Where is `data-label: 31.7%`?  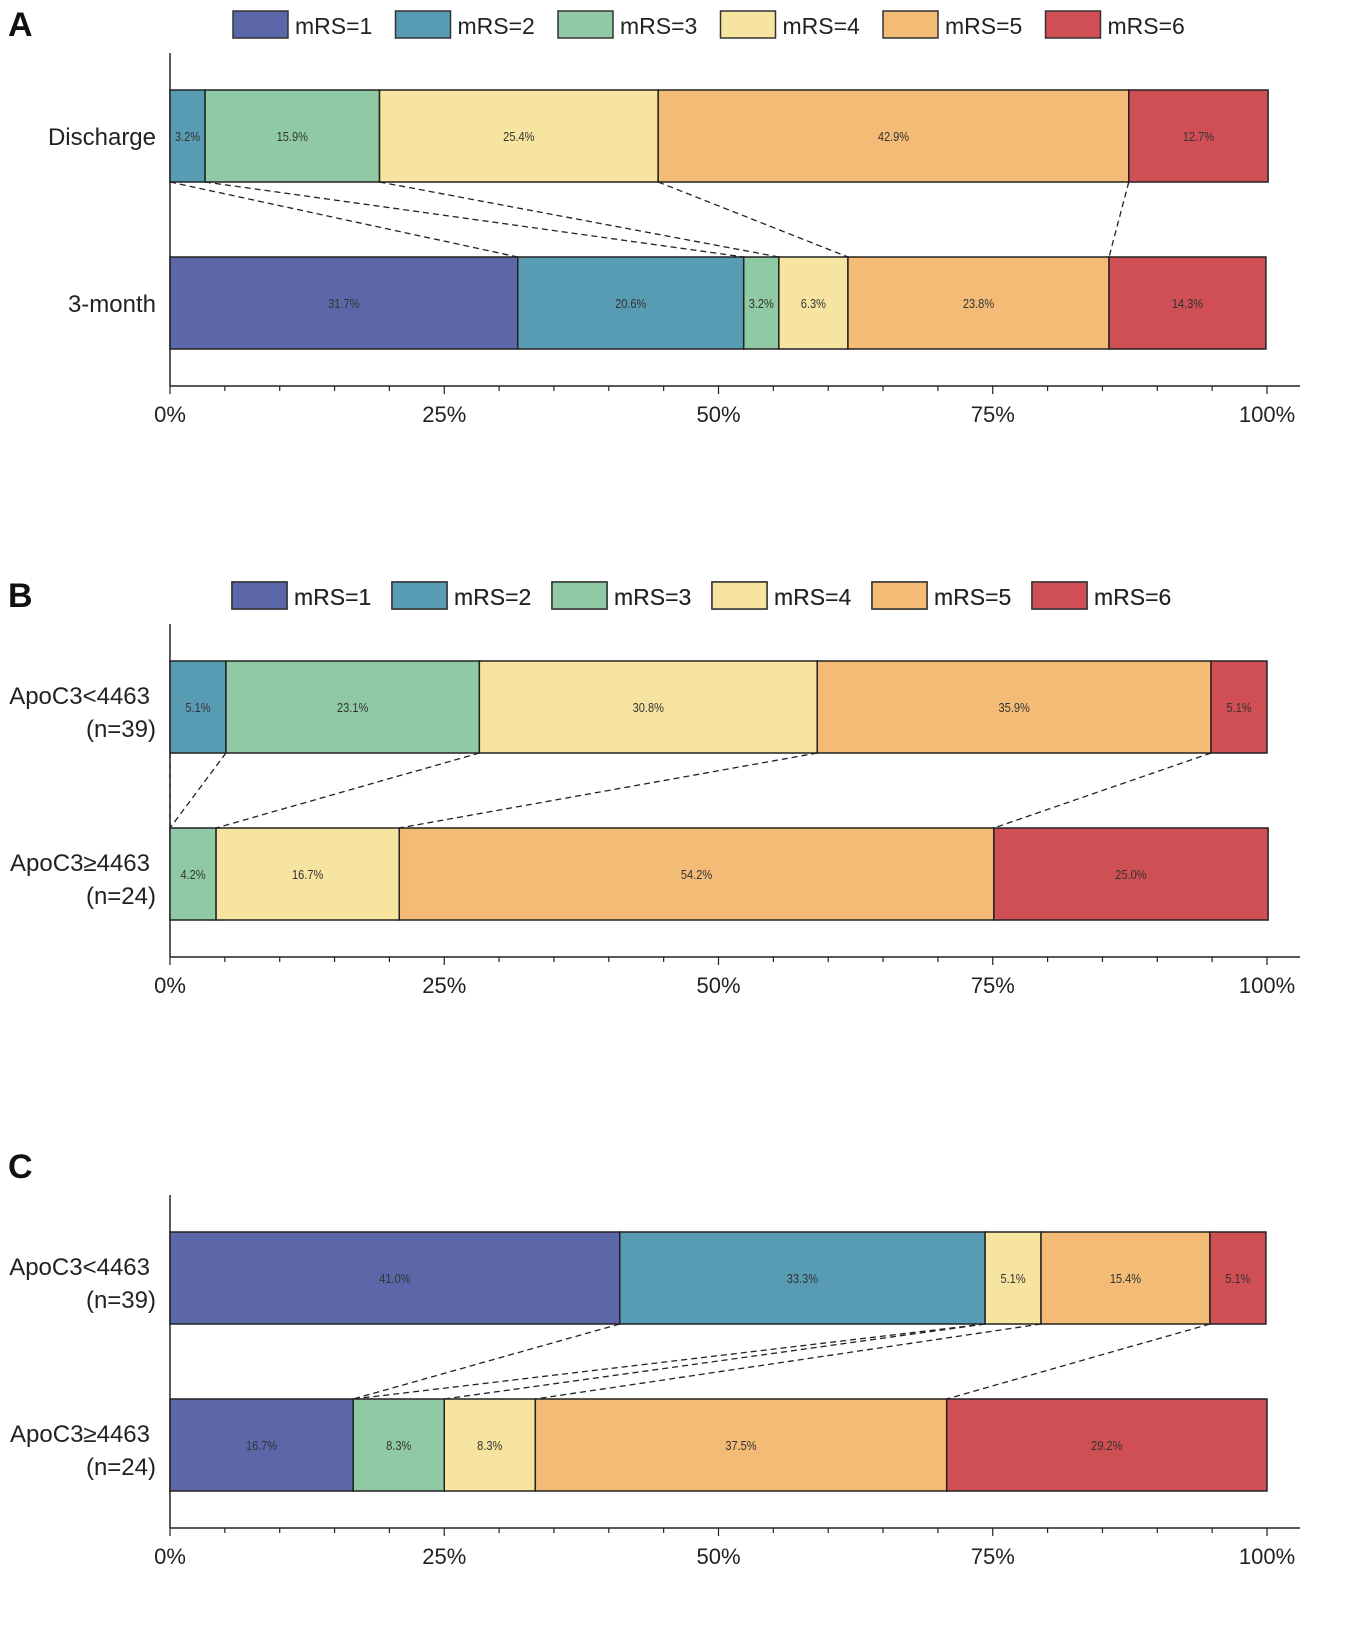 data-label: 31.7% is located at coordinates (344, 303).